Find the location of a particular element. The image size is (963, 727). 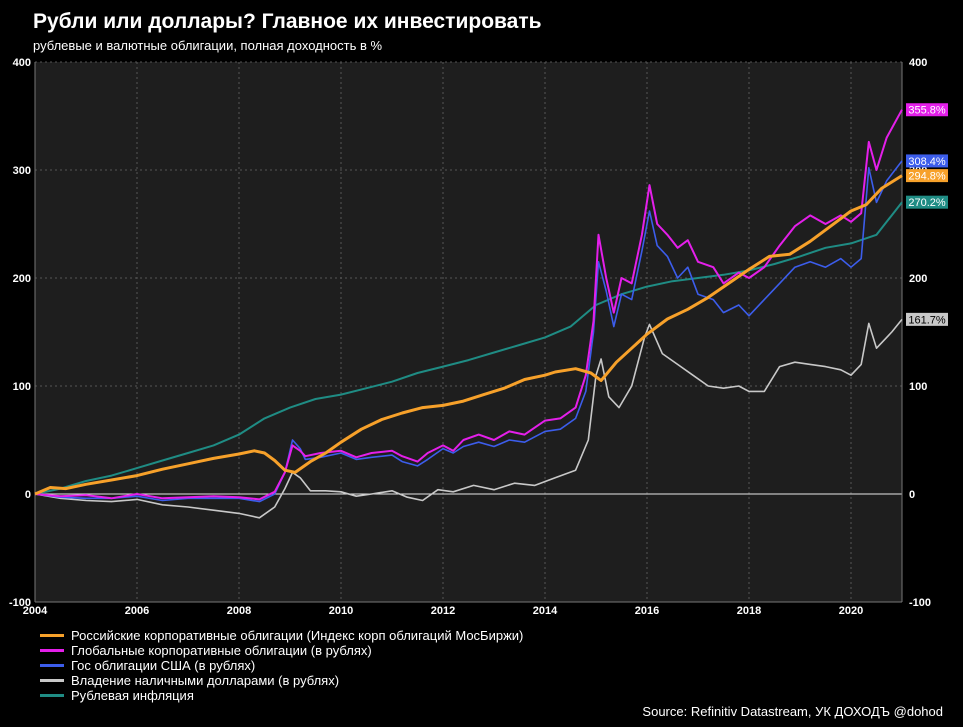

end-label-3: 161.7% is located at coordinates (927, 320).